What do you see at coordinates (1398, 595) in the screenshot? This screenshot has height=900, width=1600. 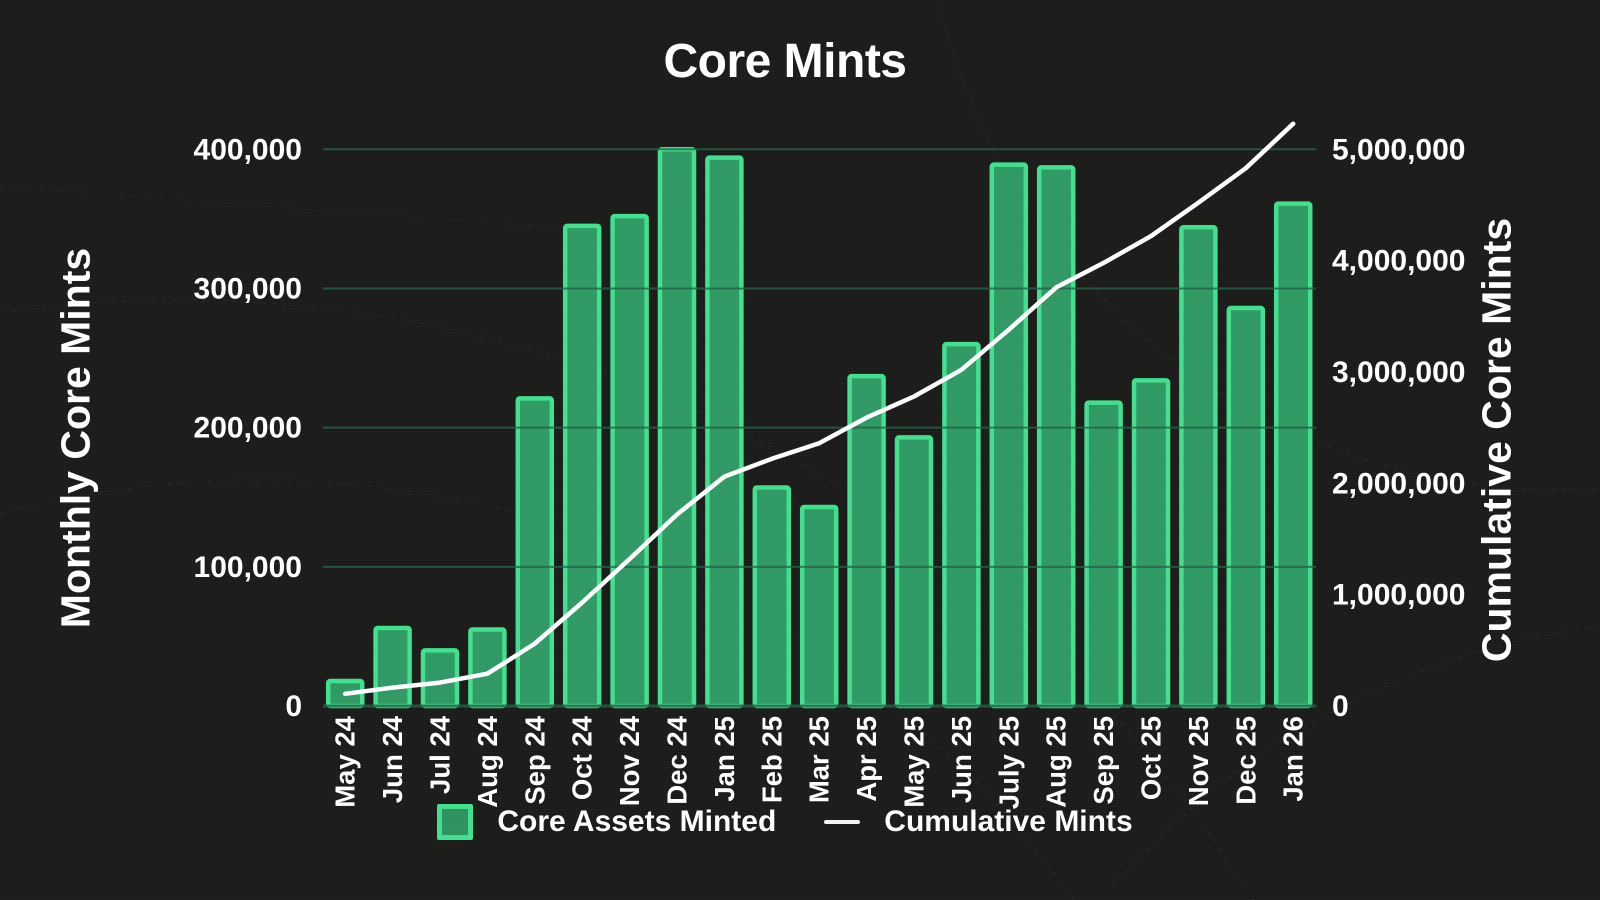 I see `right-axis-tick-label: 1,000,000` at bounding box center [1398, 595].